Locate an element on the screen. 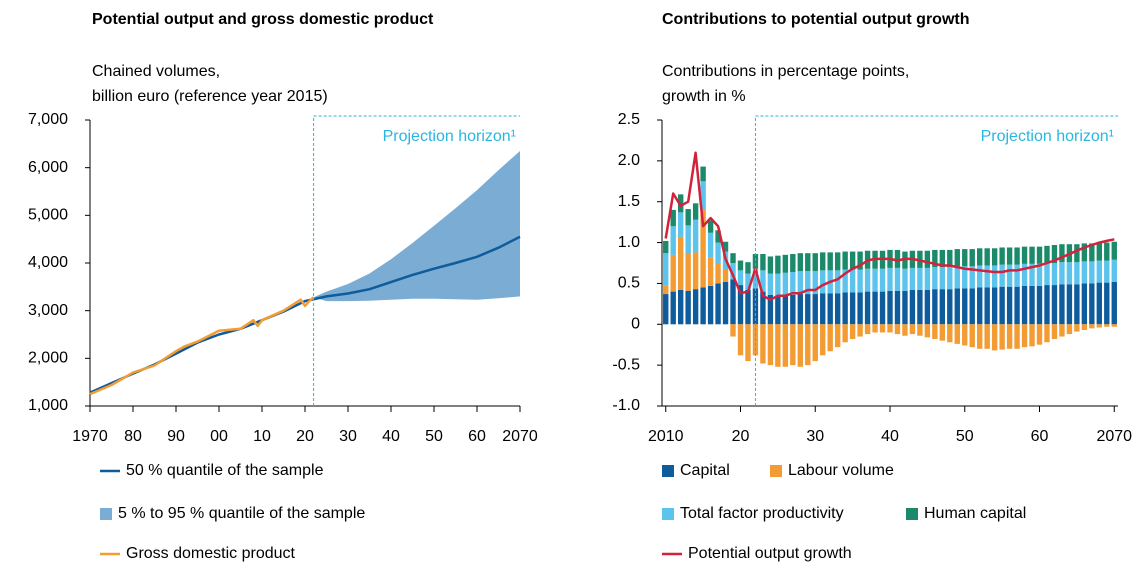  legend-label: Labour volume is located at coordinates (841, 470).